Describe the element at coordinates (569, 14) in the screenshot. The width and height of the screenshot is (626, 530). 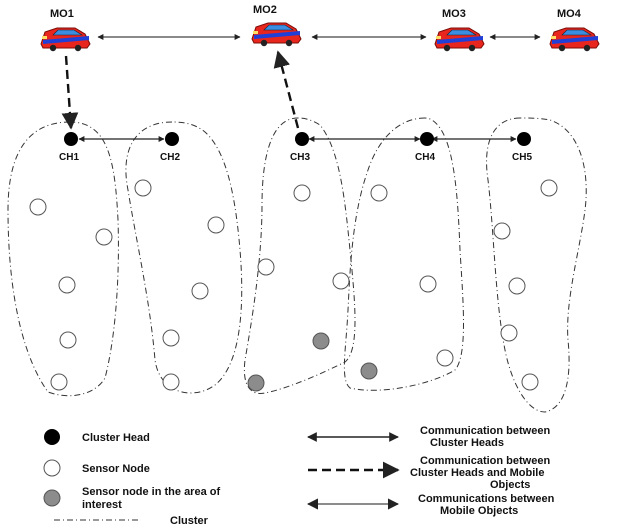
I see `mo-label: MO4` at that location.